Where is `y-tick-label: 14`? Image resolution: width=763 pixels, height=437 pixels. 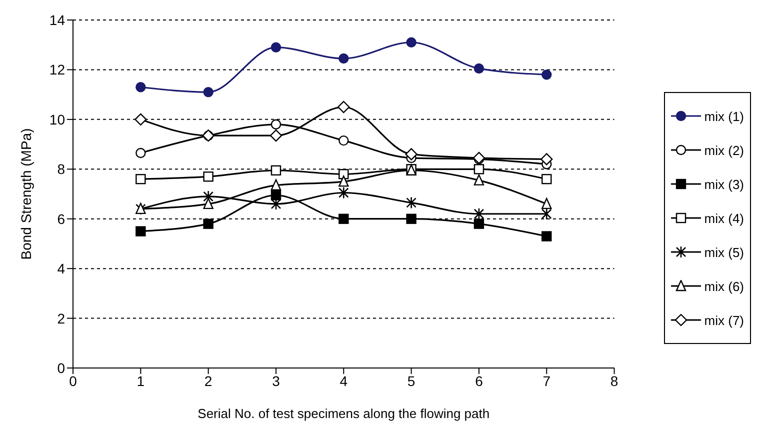 y-tick-label: 14 is located at coordinates (57, 20).